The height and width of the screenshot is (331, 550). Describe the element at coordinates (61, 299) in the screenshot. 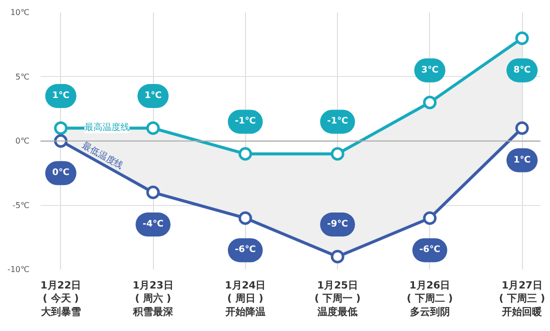

I see `x-tick-label: 1月22日 ( 今天 ) 大到暴雪` at that location.